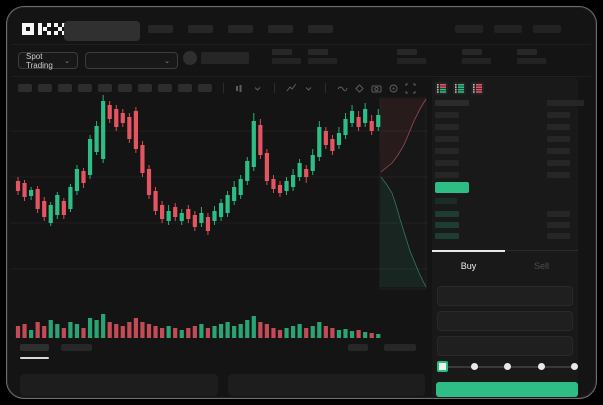  Describe the element at coordinates (468, 265) in the screenshot. I see `tab-buy: Buy` at that location.